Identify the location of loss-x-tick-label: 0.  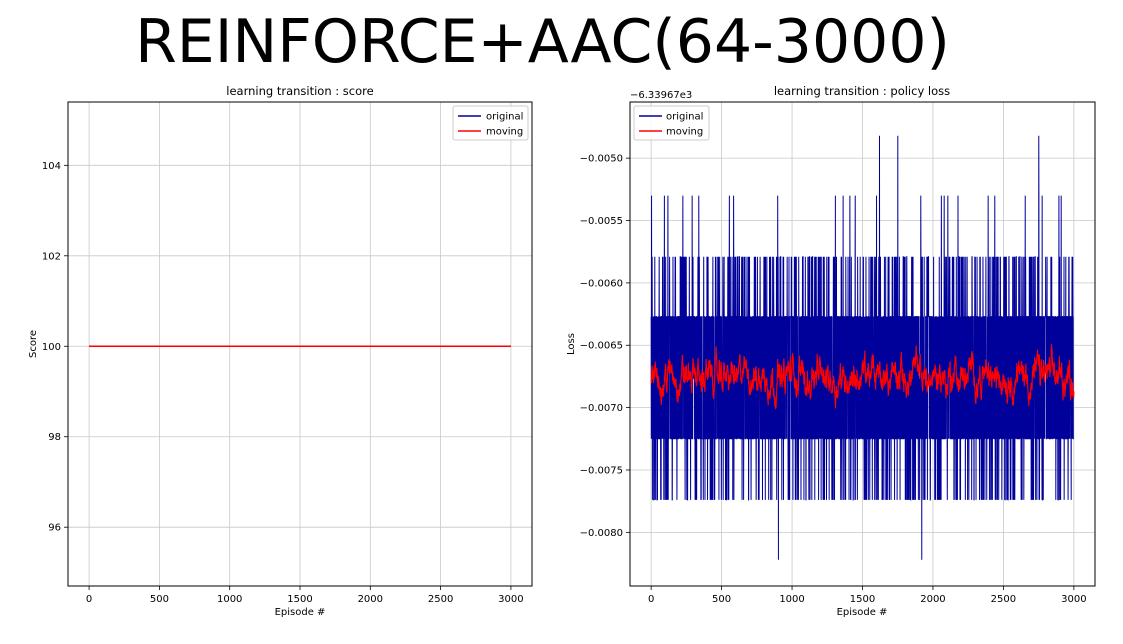
(651, 599).